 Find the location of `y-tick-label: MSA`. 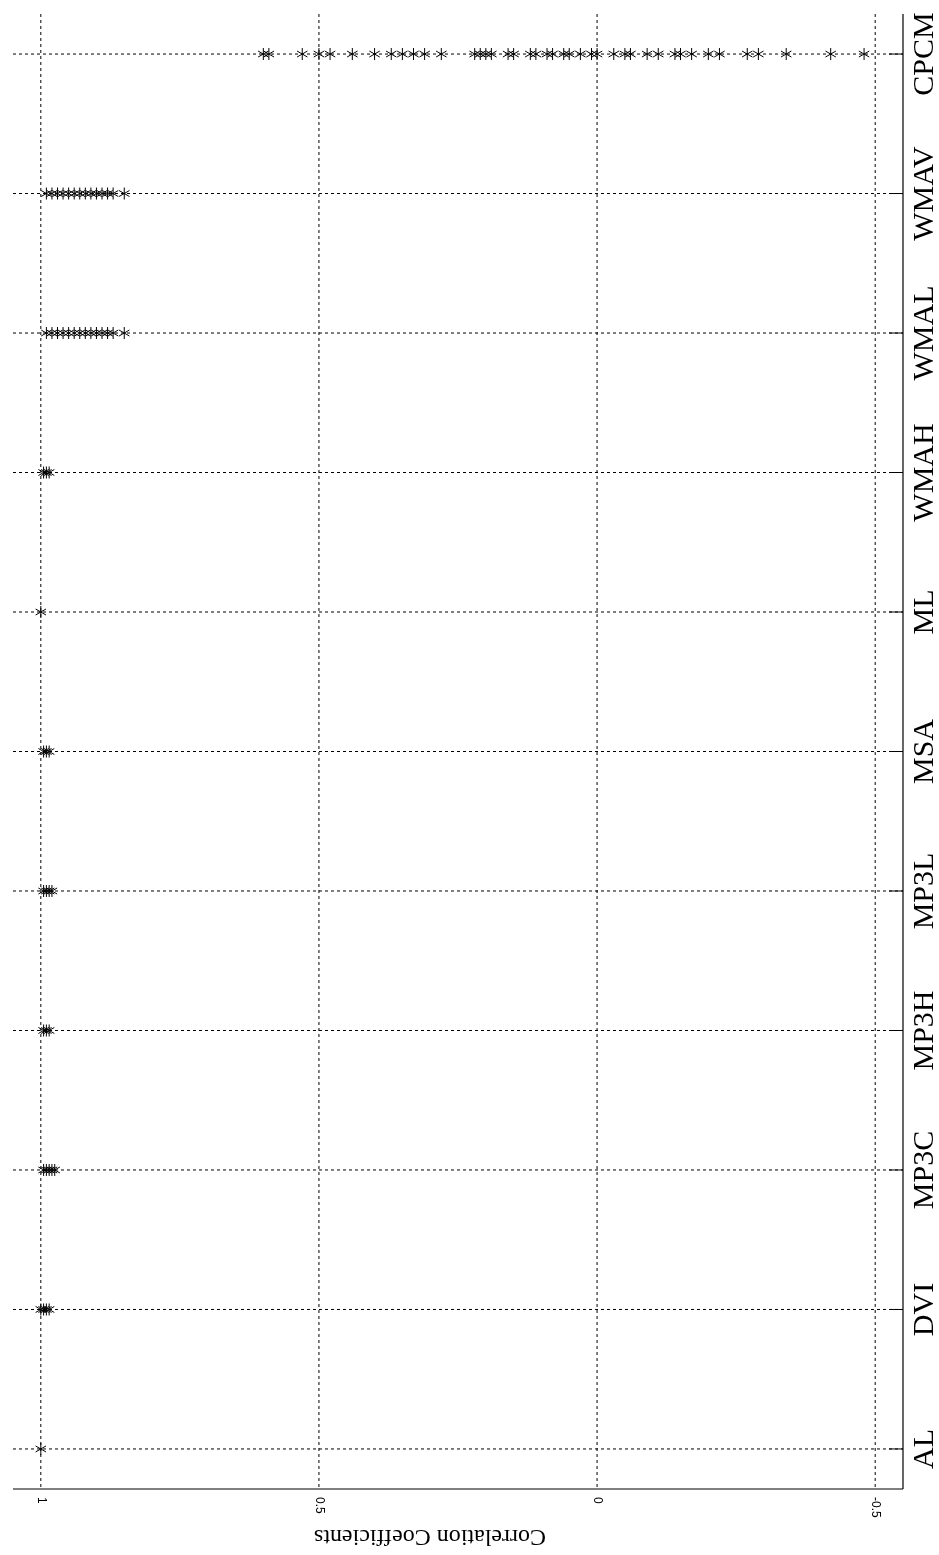

y-tick-label: MSA is located at coordinates (922, 751).